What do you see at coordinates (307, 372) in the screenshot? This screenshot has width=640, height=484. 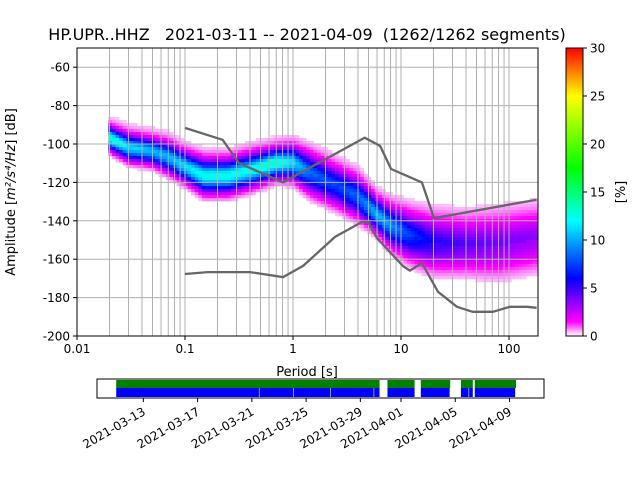 I see `x-axis-label: Period [s]` at bounding box center [307, 372].